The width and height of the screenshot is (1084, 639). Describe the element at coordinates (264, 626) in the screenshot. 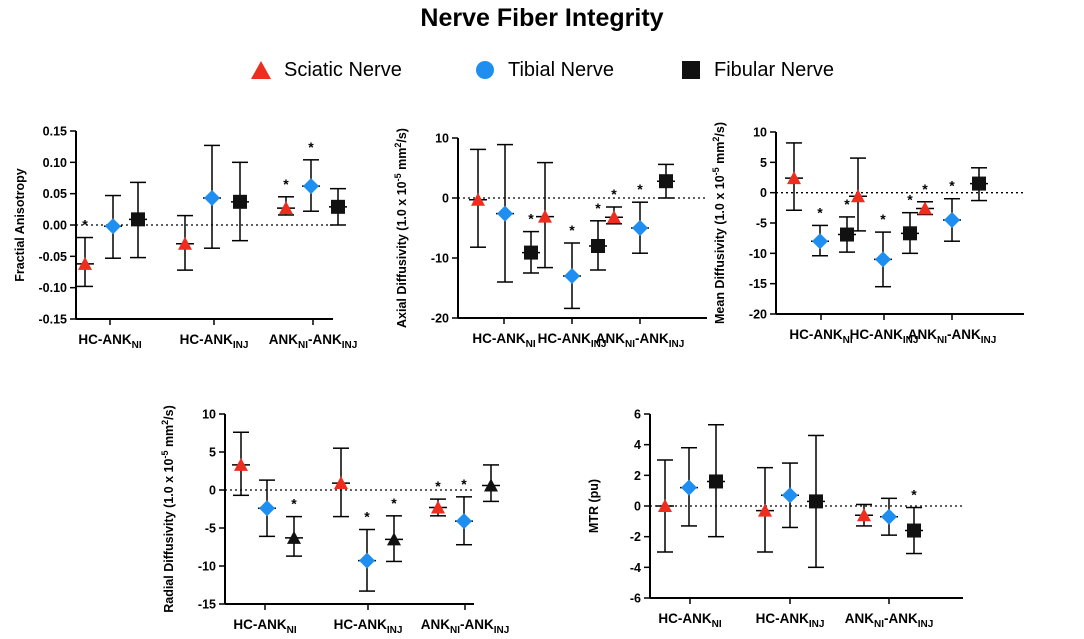

I see `x-category-label: HC-ANKNI` at that location.